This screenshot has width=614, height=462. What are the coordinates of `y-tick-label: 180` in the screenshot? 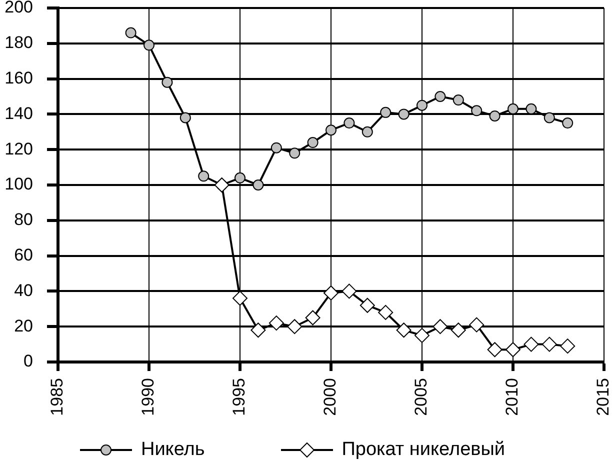 It's located at (18, 42).